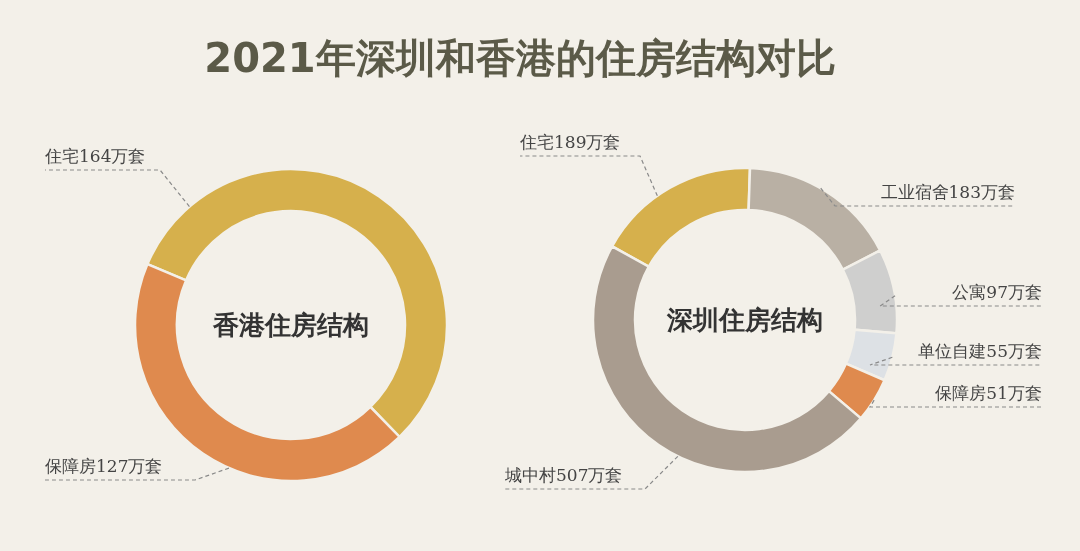  I want to click on text: 深圳住房结构, so click(744, 320).